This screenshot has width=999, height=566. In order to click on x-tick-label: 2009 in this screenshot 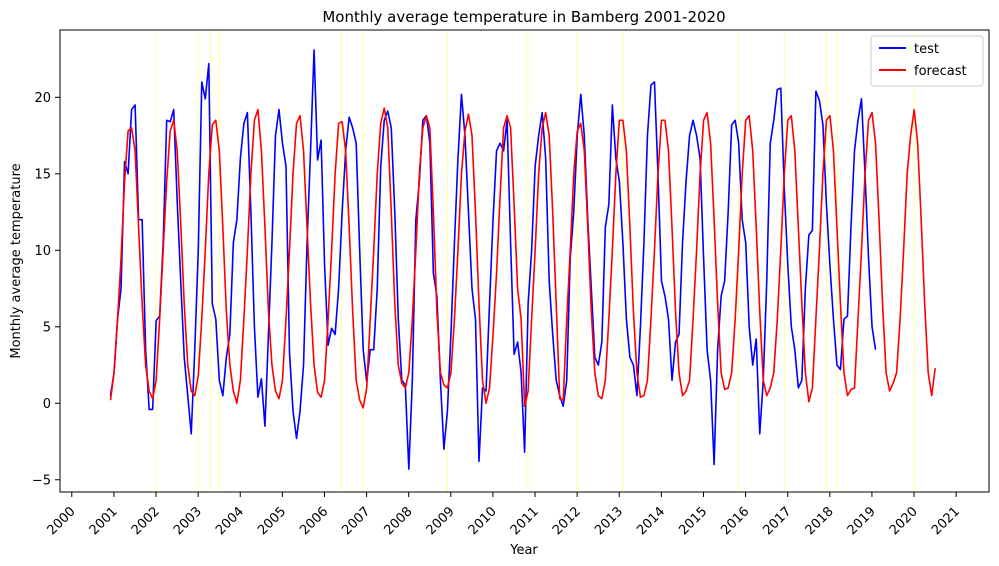, I will do `click(441, 521)`.